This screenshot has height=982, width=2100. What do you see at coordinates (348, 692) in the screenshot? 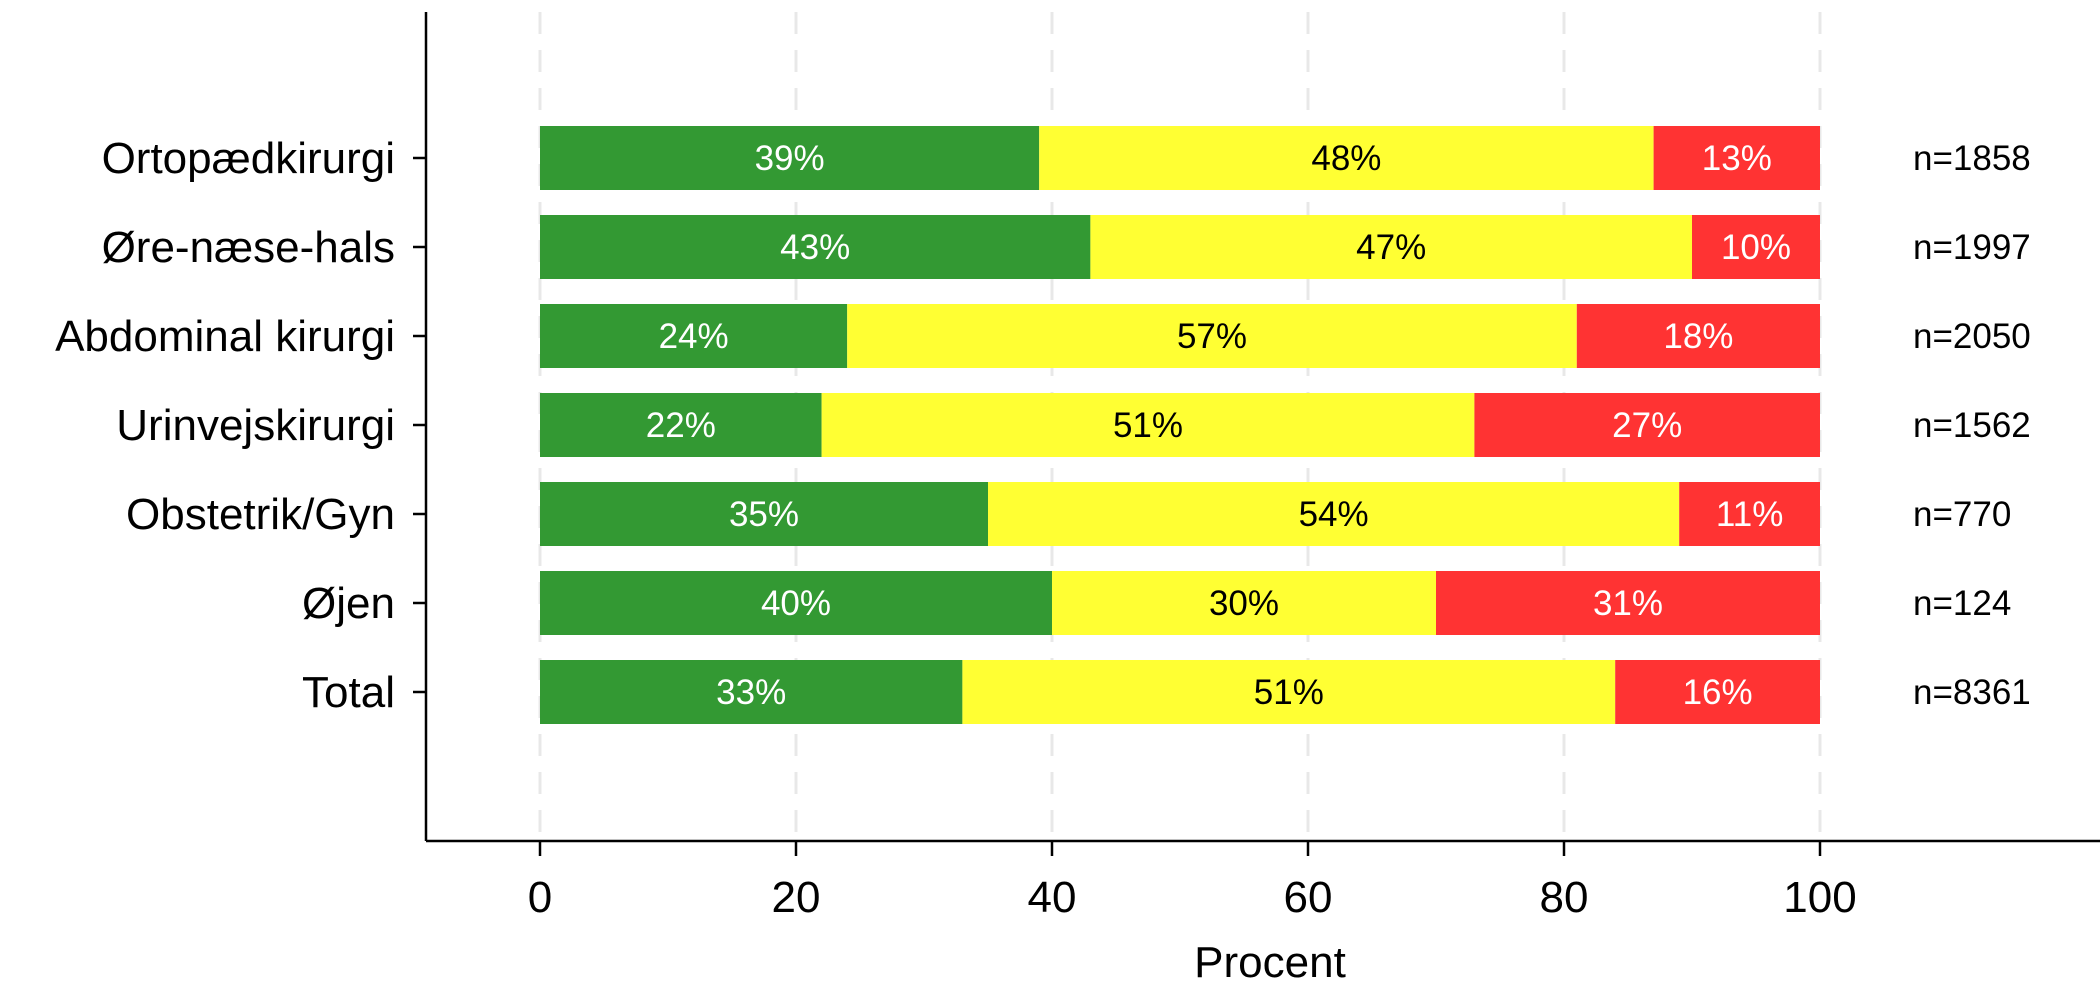
I see `category-label: Total` at bounding box center [348, 692].